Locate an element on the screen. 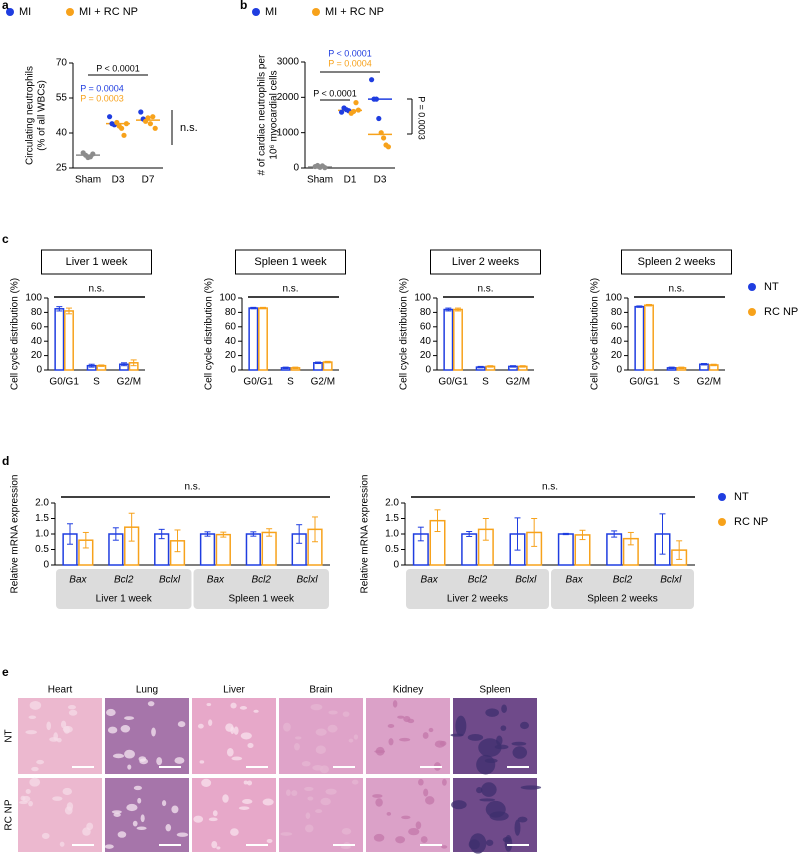 This screenshot has height=856, width=800. chart-title: Liver 1 week is located at coordinates (97, 262).